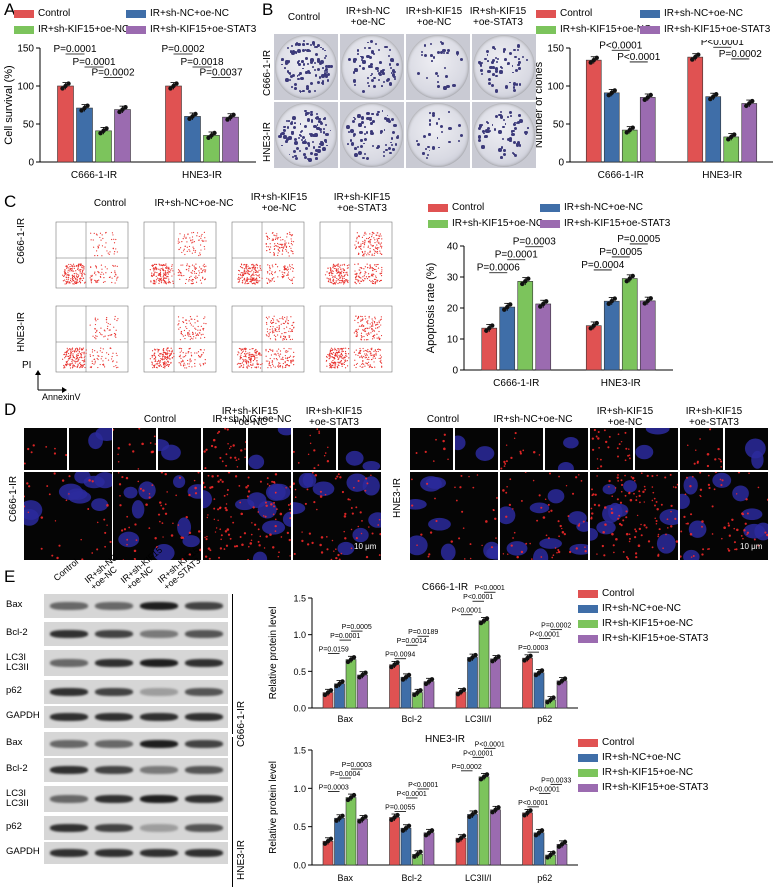 This screenshot has width=777, height=889. I want to click on p-value-label: P=0.0003, so click(357, 765).